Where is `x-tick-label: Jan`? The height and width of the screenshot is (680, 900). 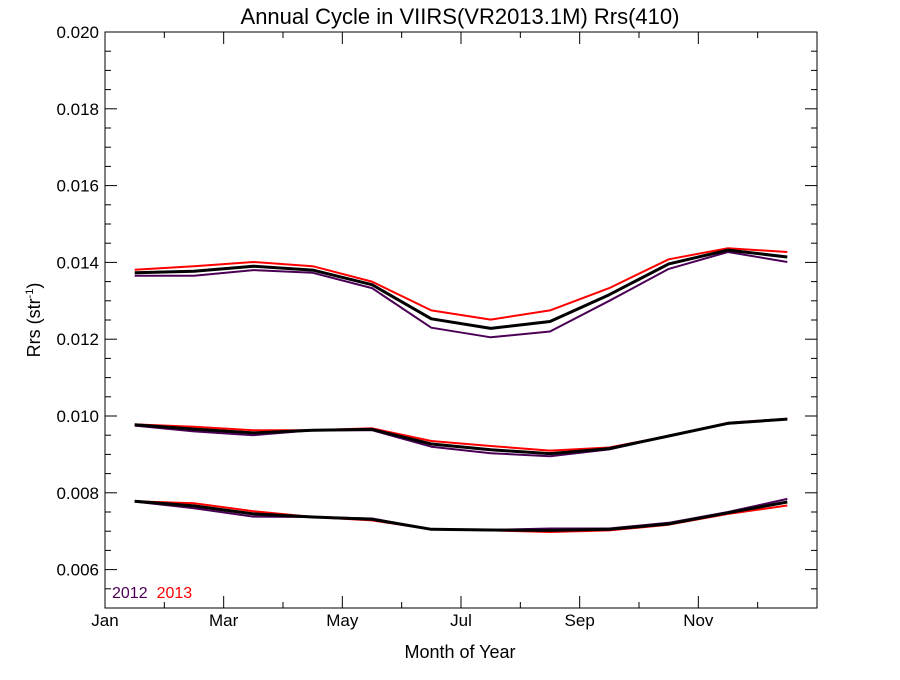 x-tick-label: Jan is located at coordinates (104, 620).